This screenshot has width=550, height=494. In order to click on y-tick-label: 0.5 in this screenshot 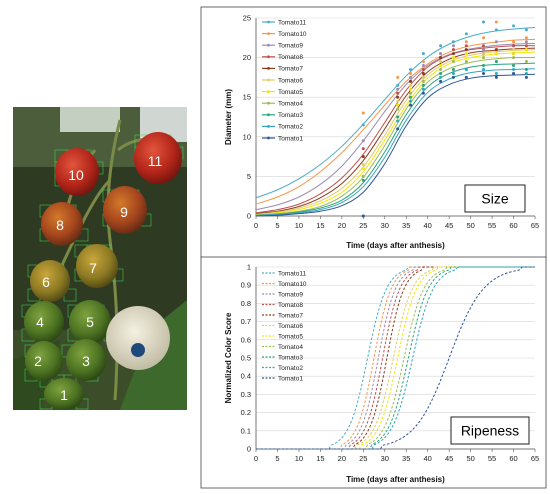, I will do `click(246, 358)`.